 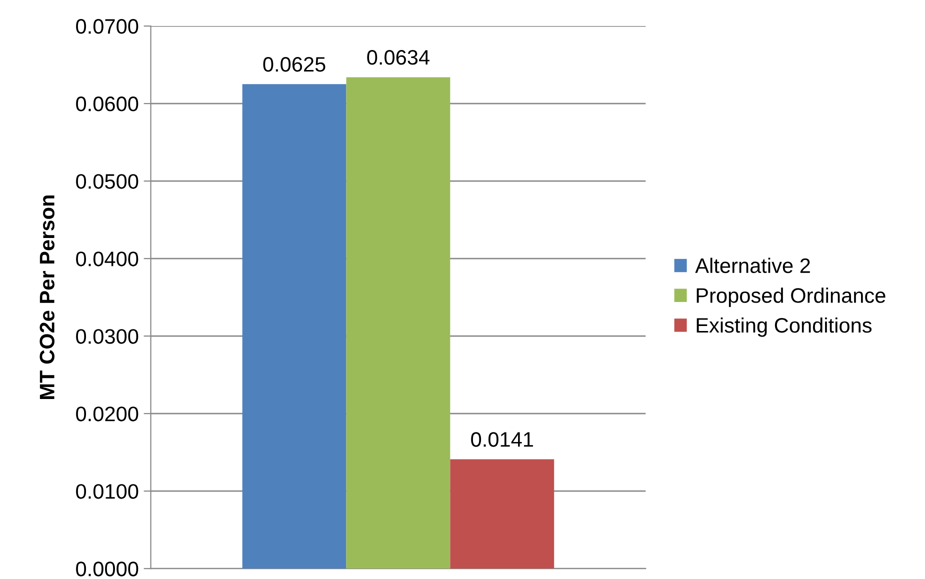 I want to click on y-tick-label: 0.0000, so click(x=107, y=569).